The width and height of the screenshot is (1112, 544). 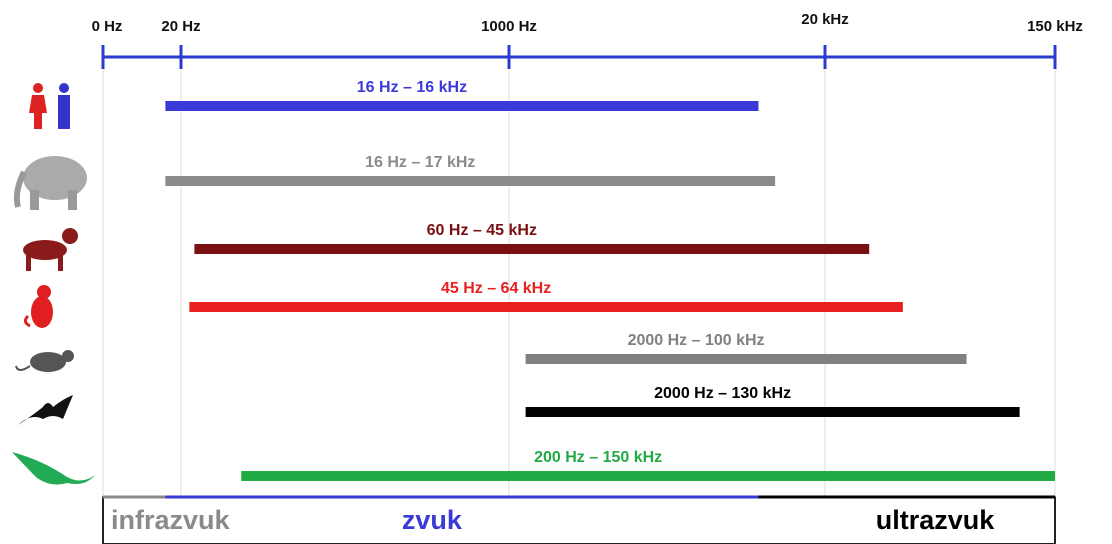 What do you see at coordinates (482, 230) in the screenshot?
I see `range-label: 60 Hz – 45 kHz` at bounding box center [482, 230].